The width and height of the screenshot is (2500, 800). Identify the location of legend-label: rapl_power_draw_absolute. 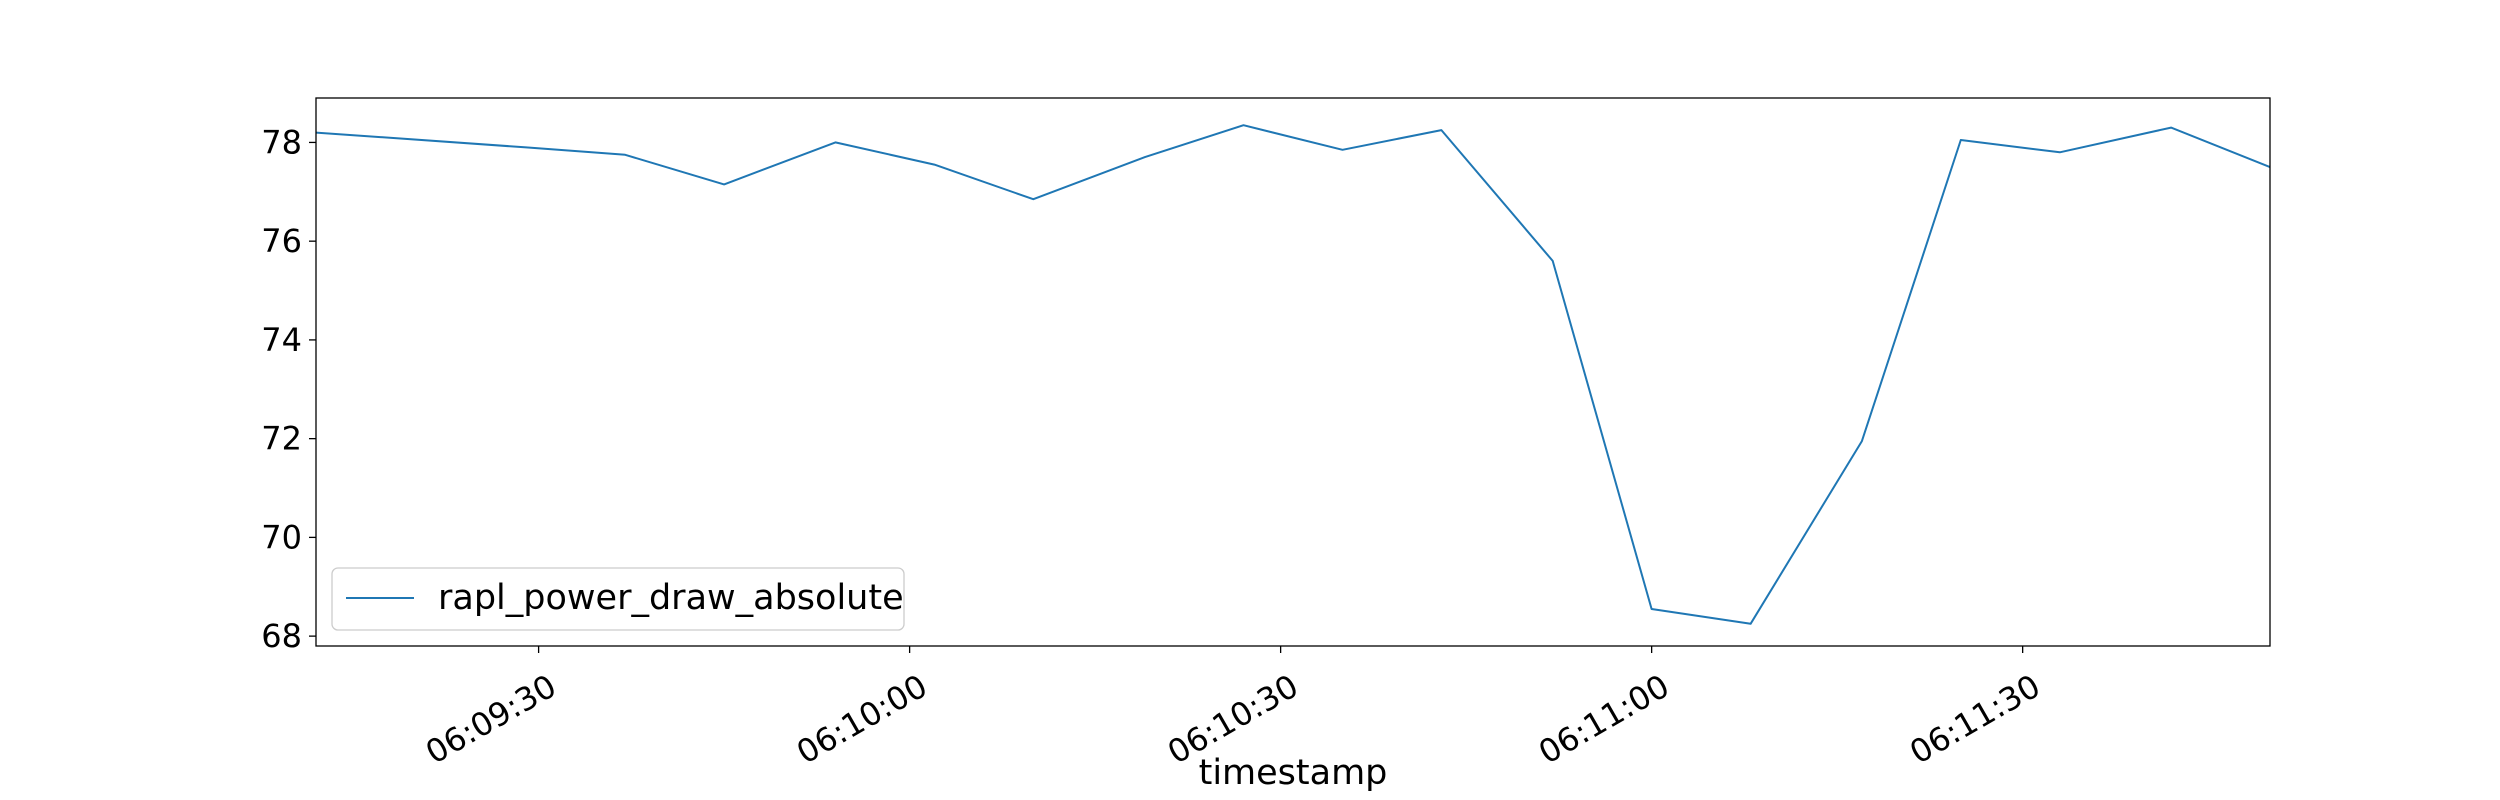
(671, 598).